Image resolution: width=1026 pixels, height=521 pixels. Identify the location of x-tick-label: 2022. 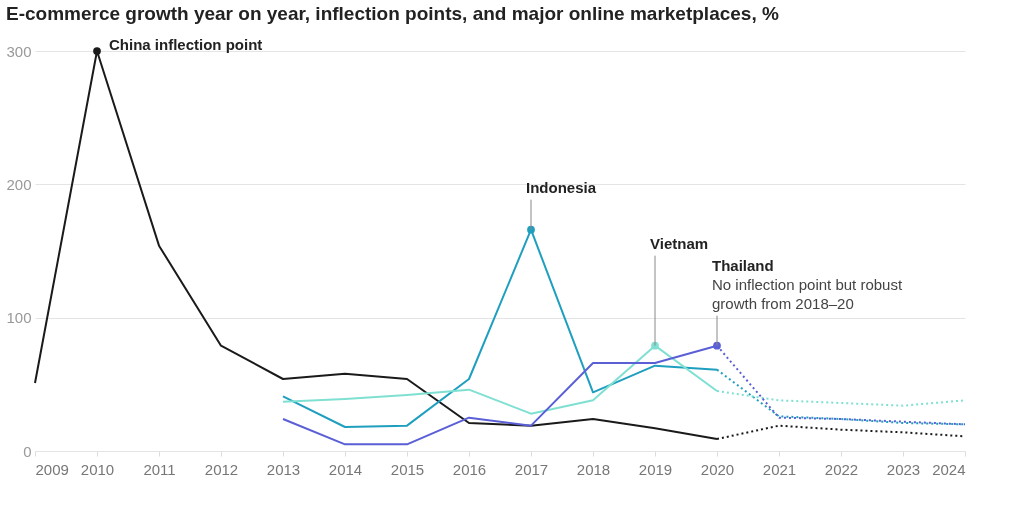
(841, 469).